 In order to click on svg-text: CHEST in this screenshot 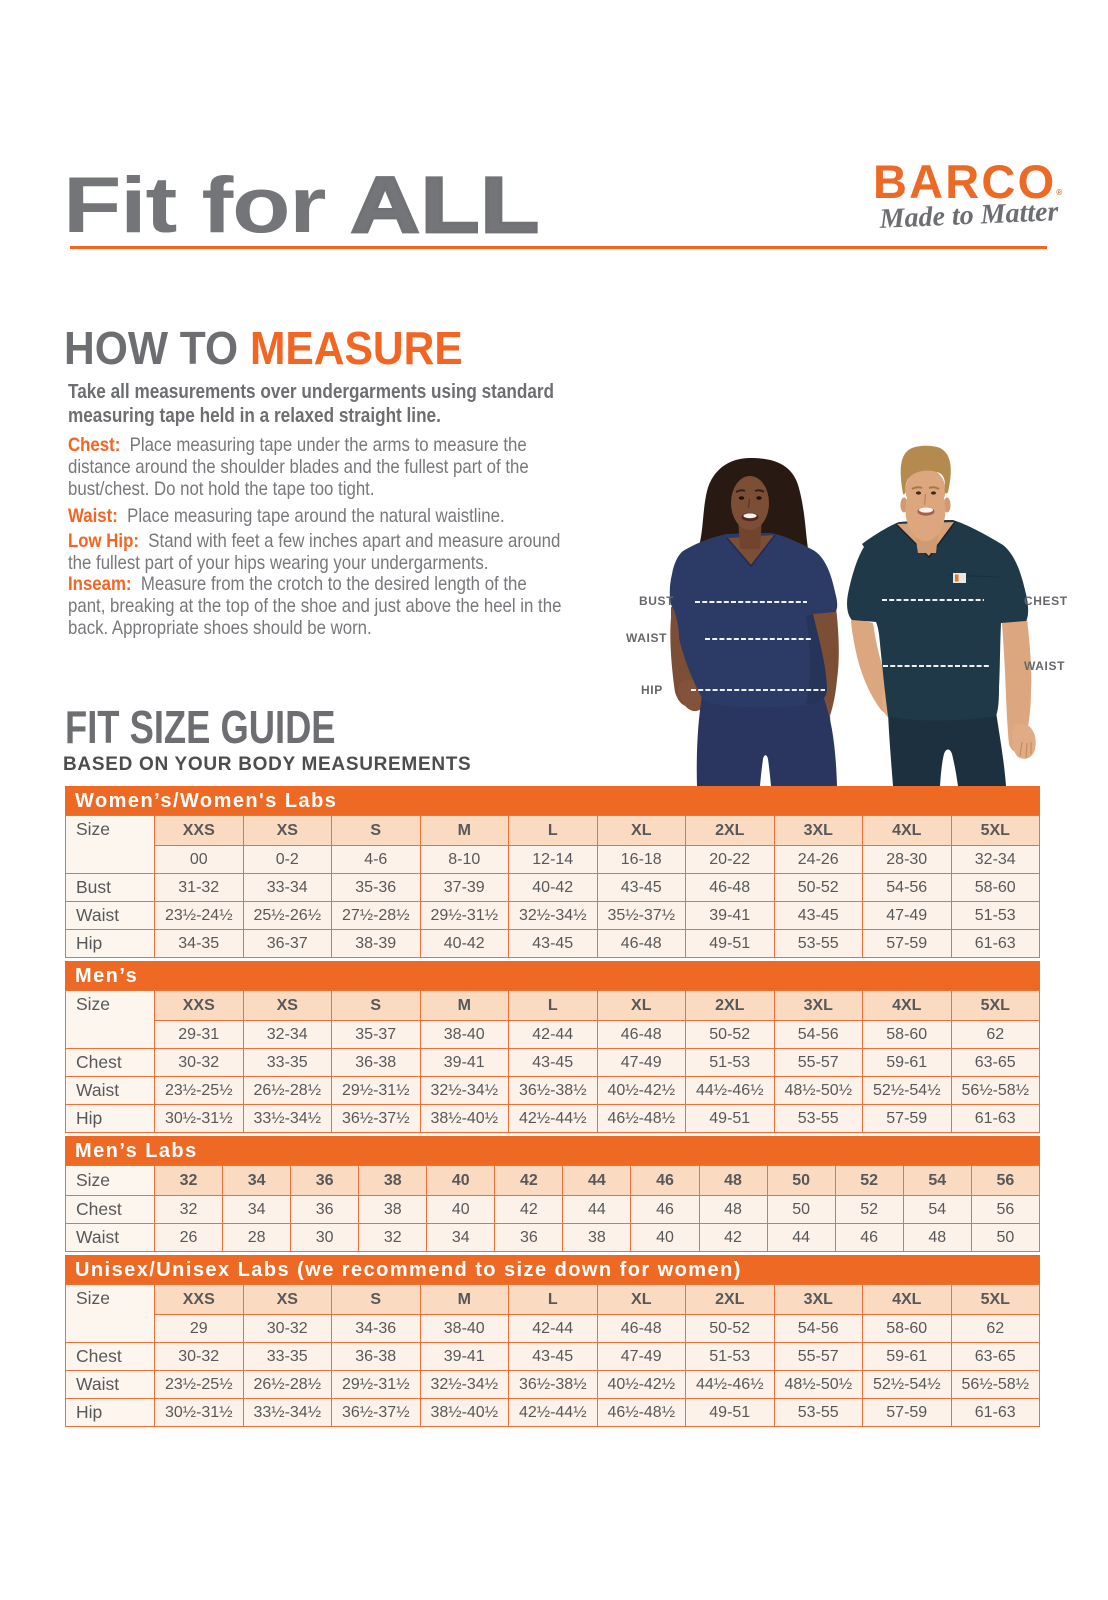, I will do `click(1046, 601)`.